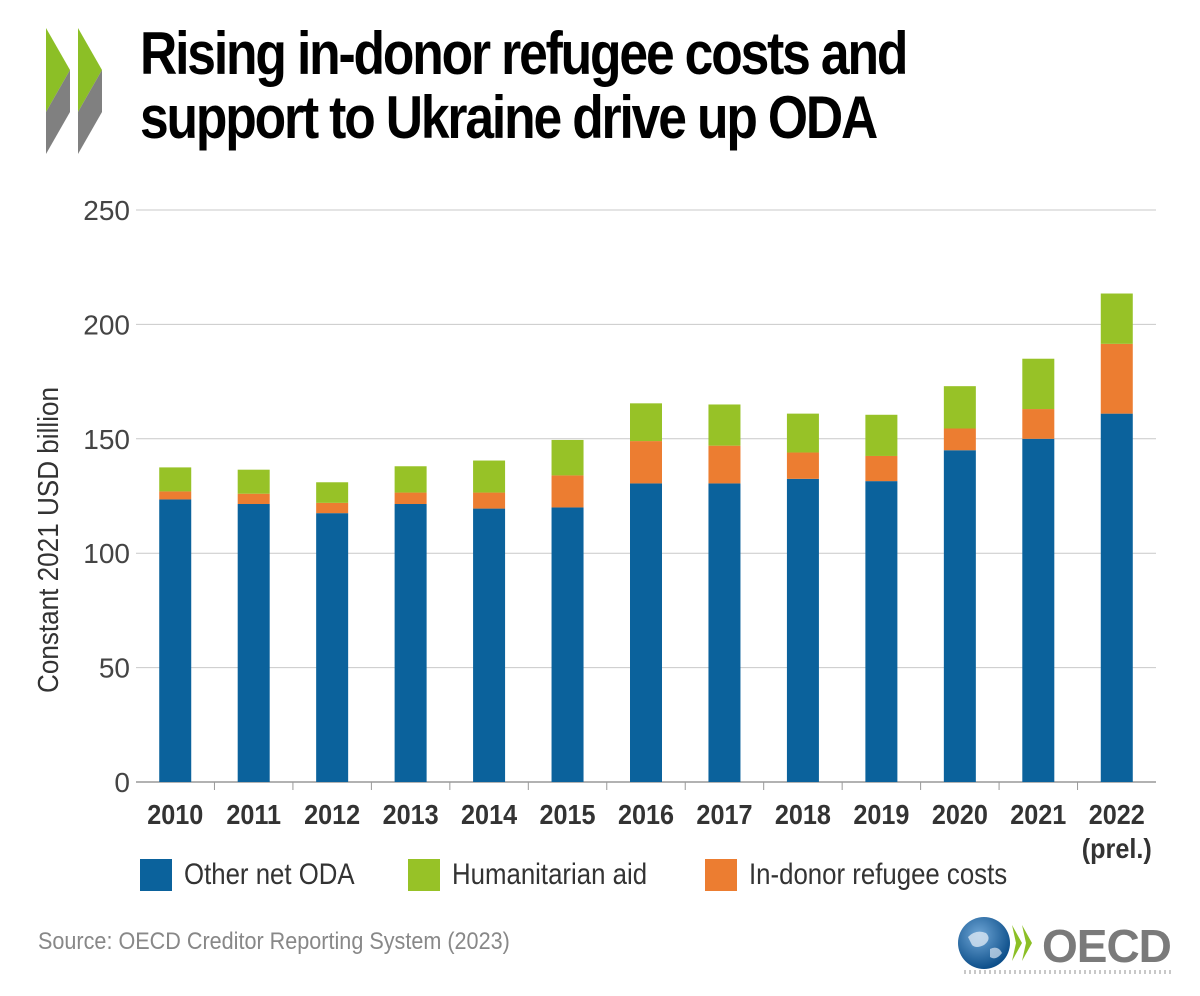 The height and width of the screenshot is (996, 1200). What do you see at coordinates (995, 943) in the screenshot?
I see `globe-icon` at bounding box center [995, 943].